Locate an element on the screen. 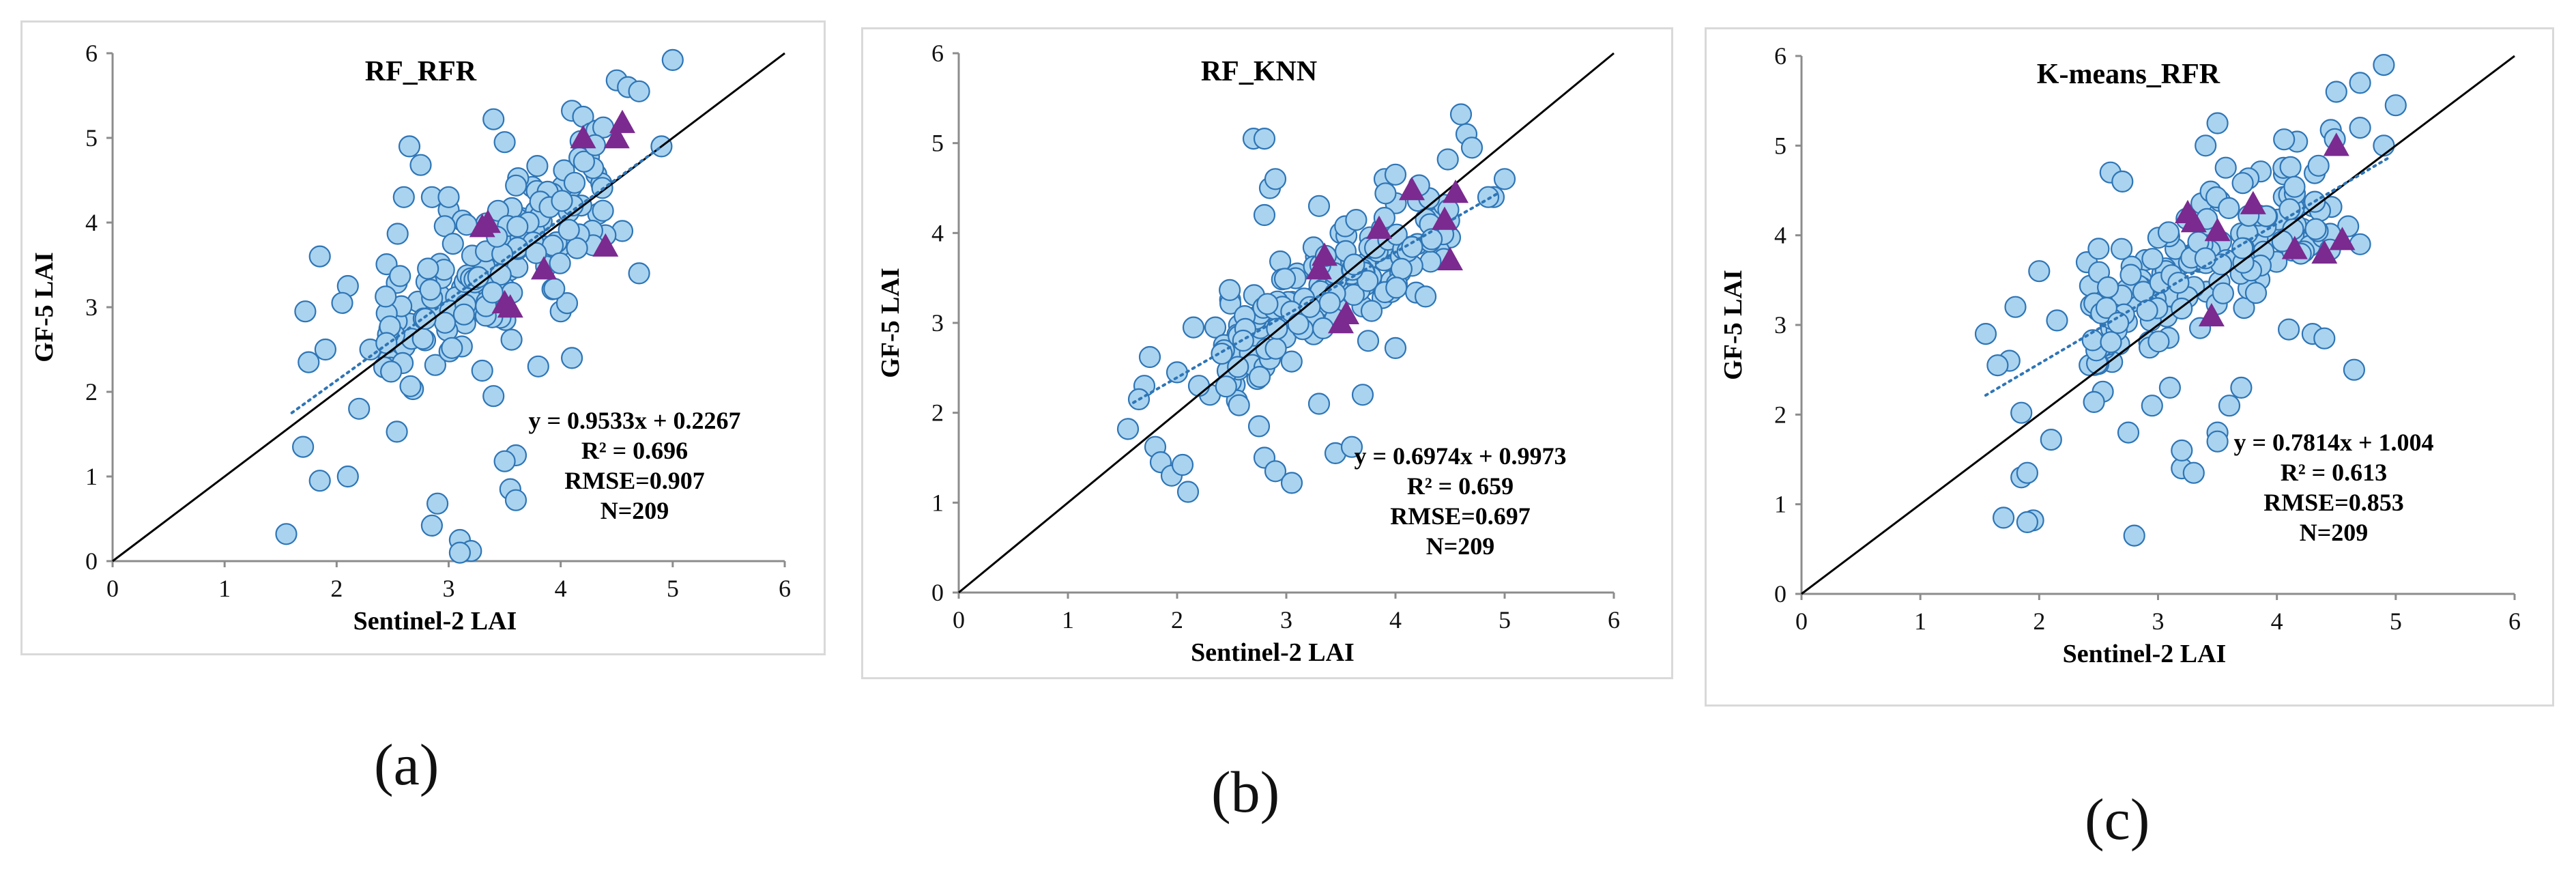  panel-c-x-tick-label: 5 is located at coordinates (2396, 621).